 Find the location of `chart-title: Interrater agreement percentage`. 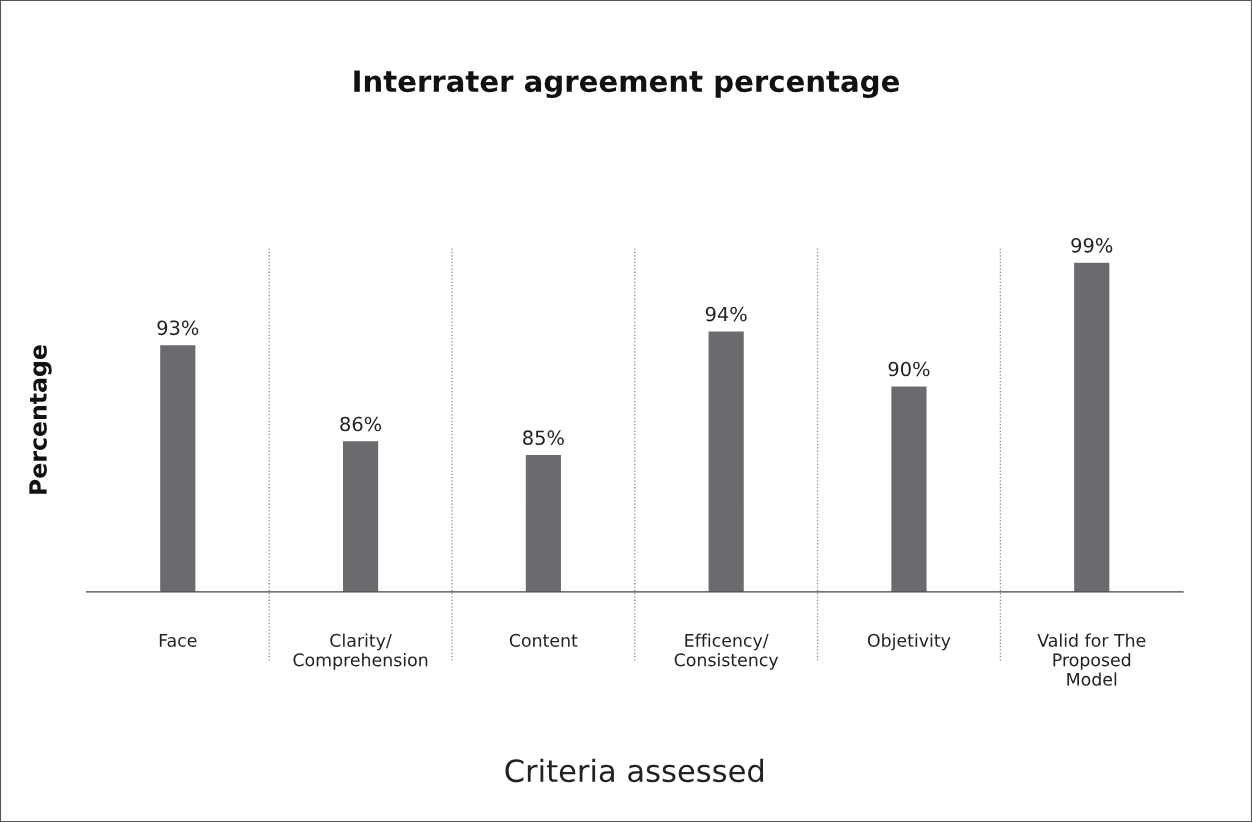

chart-title: Interrater agreement percentage is located at coordinates (626, 84).